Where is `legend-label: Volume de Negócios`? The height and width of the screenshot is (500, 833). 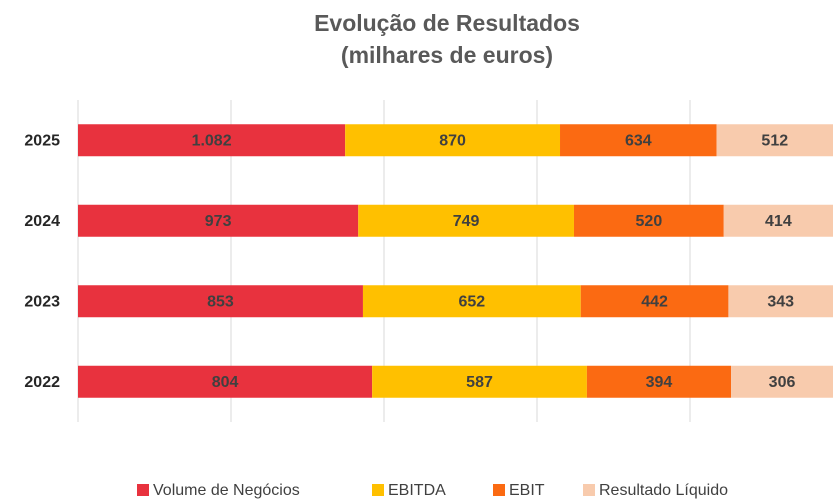
legend-label: Volume de Negócios is located at coordinates (226, 490).